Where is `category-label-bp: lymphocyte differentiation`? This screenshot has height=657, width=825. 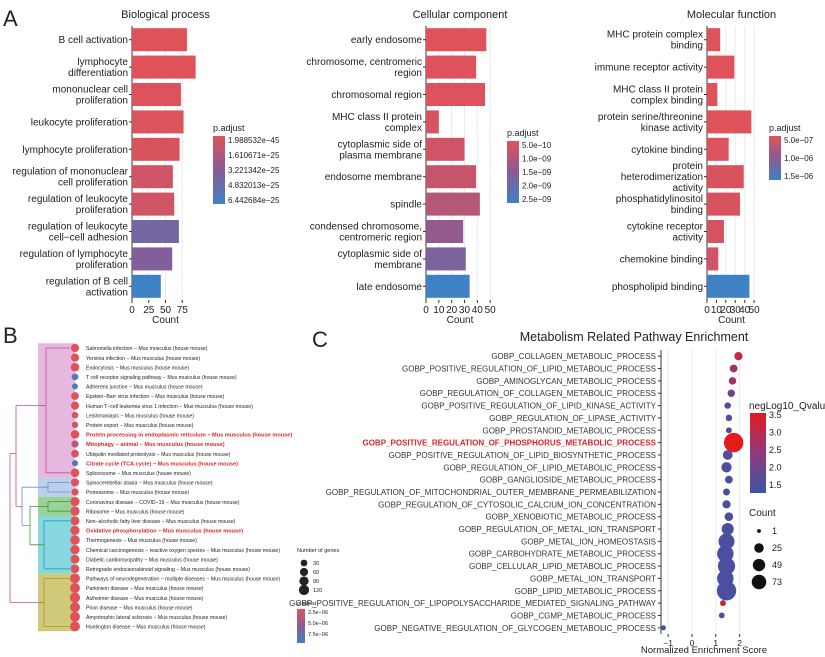
category-label-bp: lymphocyte differentiation is located at coordinates (98, 68).